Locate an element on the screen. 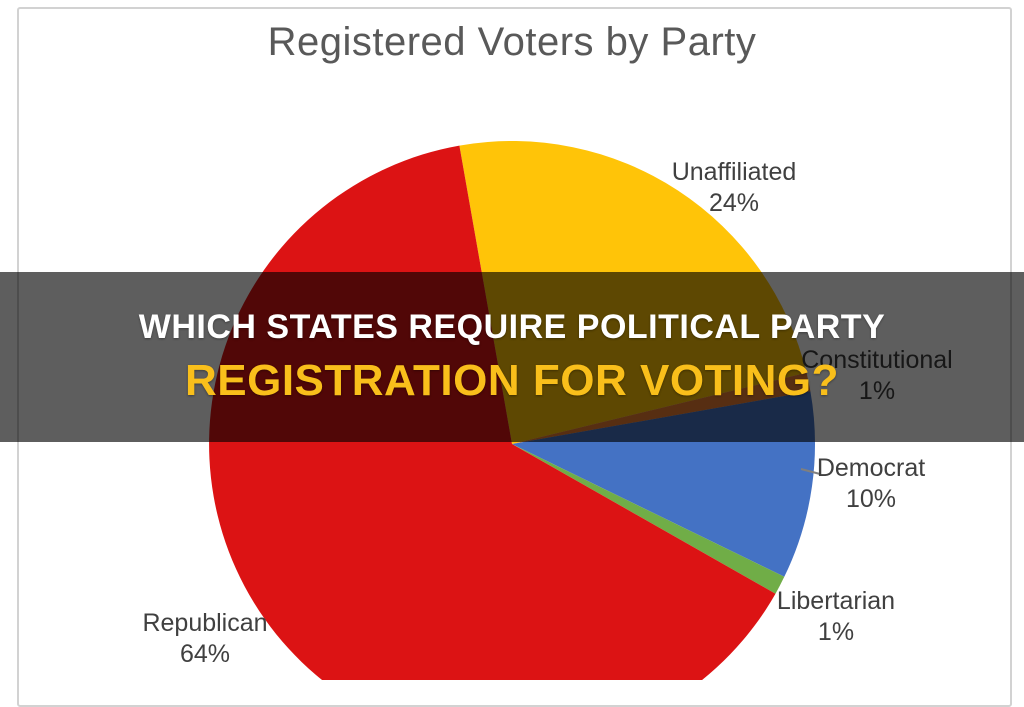  chart-title: Registered Voters by Party is located at coordinates (512, 42).